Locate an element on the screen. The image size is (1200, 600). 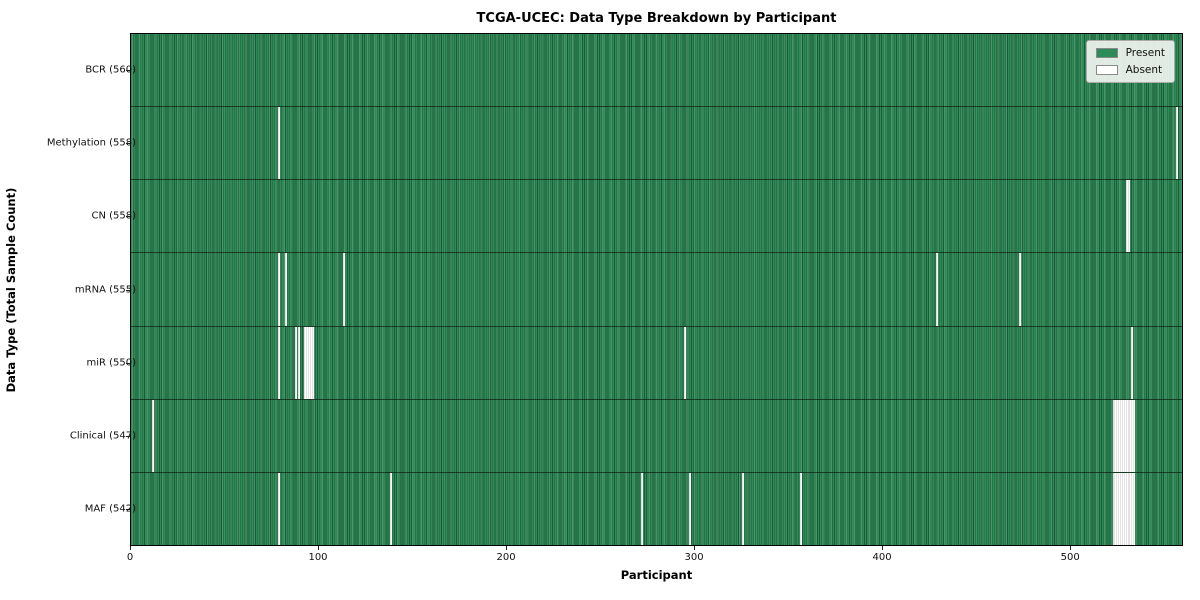
legend: Present Absent is located at coordinates (1130, 61).